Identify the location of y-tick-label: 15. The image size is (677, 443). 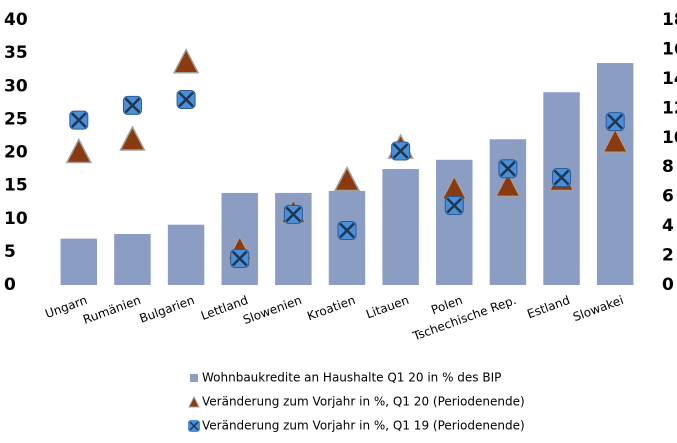
(16, 186).